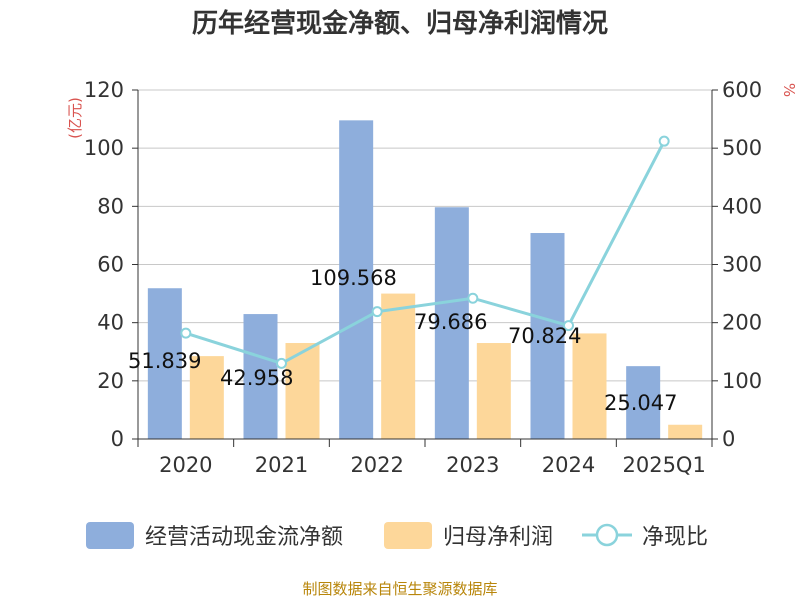 This screenshot has height=600, width=800. What do you see at coordinates (376, 465) in the screenshot?
I see `x-tick-label: 2022` at bounding box center [376, 465].